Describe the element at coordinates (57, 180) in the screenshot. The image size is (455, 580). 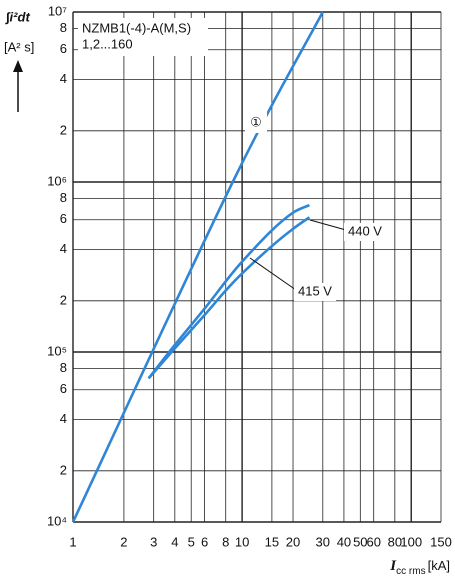
I see `y-tick-label: 10⁶` at that location.